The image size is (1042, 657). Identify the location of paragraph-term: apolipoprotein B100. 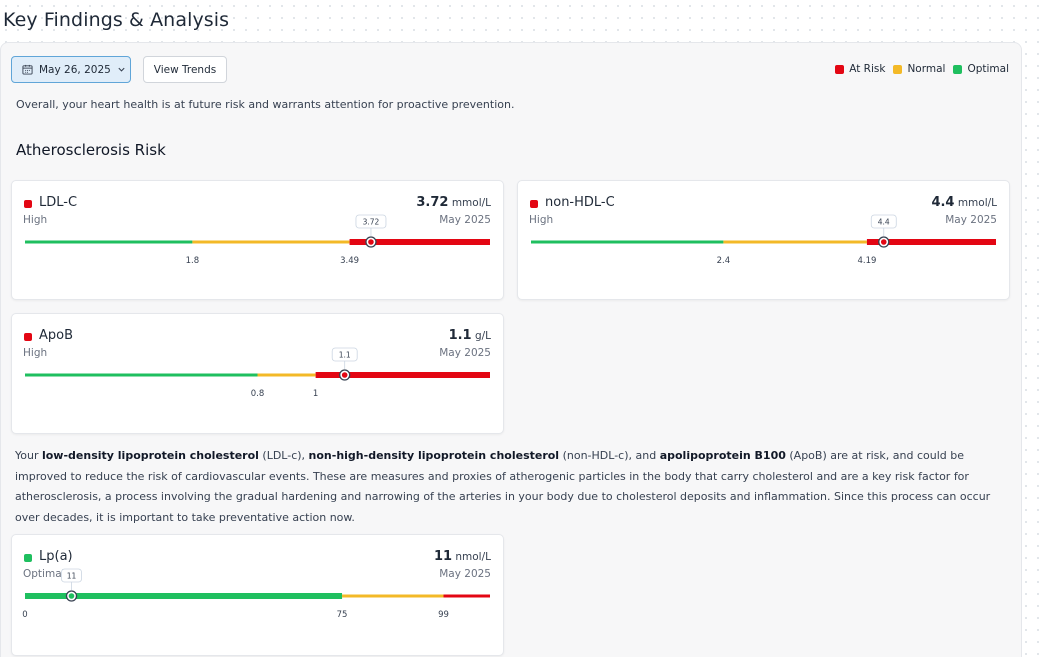
(722, 455).